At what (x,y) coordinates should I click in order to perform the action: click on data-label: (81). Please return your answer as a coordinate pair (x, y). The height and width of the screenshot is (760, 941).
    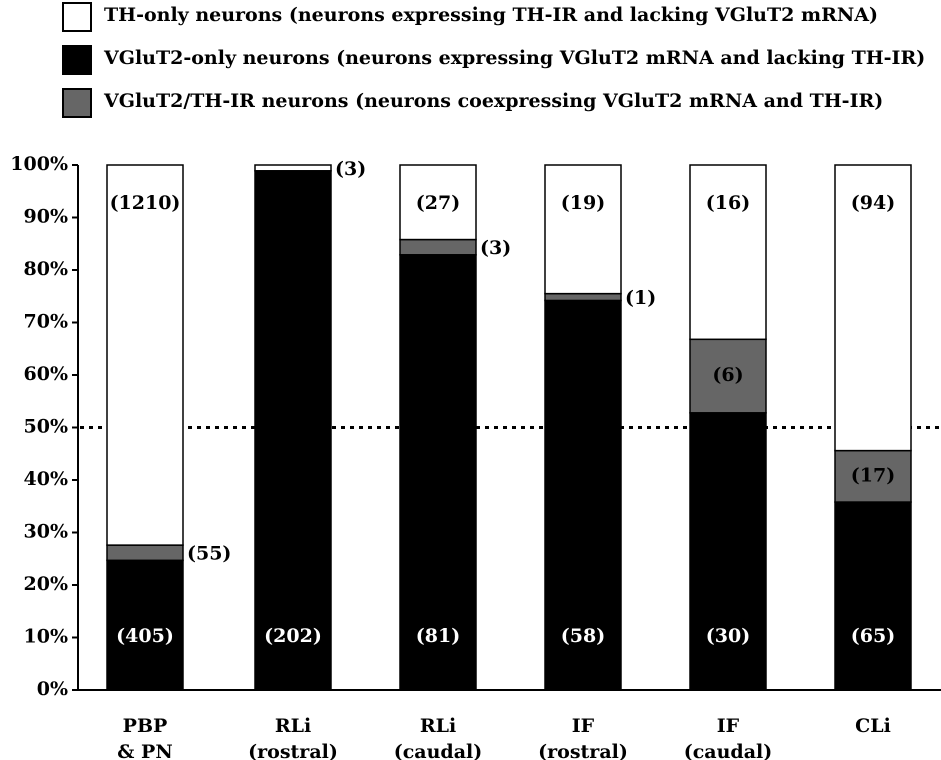
    Looking at the image, I should click on (438, 636).